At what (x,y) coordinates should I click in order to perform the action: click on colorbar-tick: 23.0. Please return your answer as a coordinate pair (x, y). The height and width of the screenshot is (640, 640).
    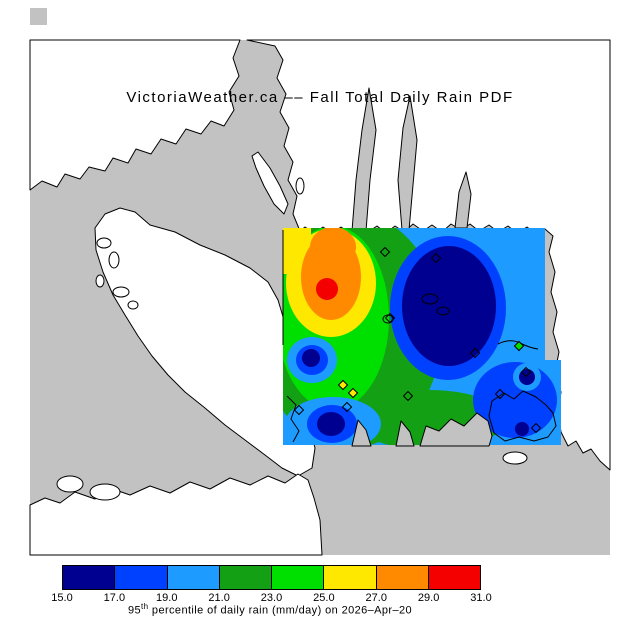
    Looking at the image, I should click on (271, 598).